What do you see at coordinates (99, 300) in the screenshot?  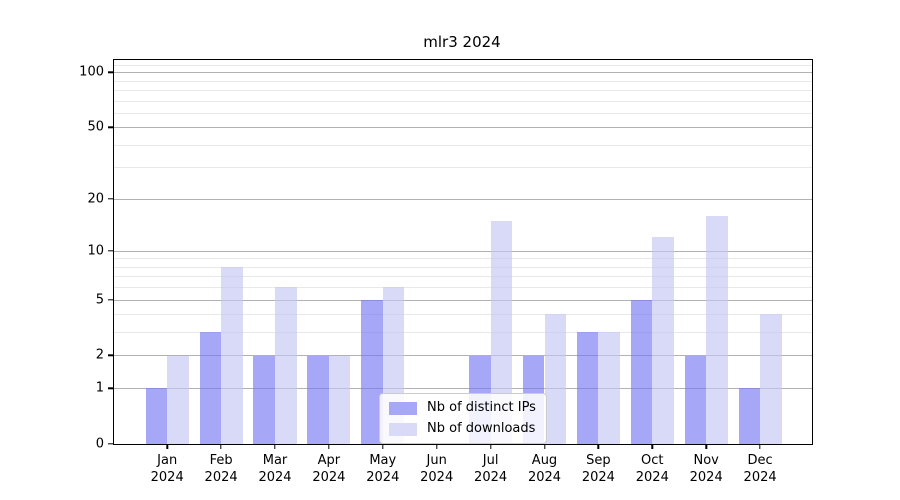 I see `y-axis-label: 5` at bounding box center [99, 300].